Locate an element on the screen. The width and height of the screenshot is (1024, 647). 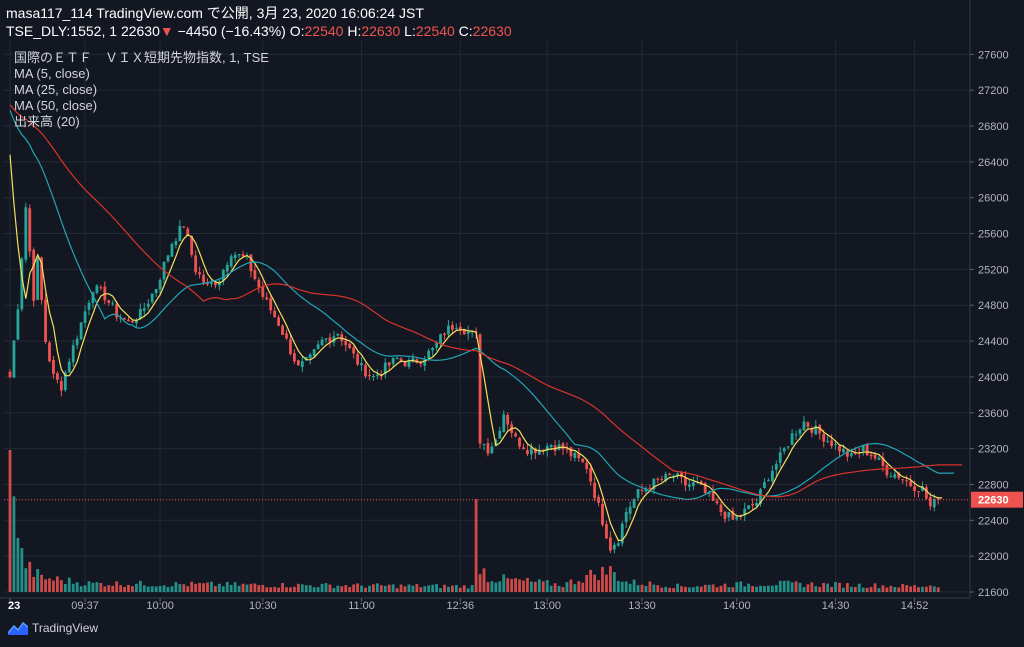
last-price-value: 22630 is located at coordinates (140, 31).